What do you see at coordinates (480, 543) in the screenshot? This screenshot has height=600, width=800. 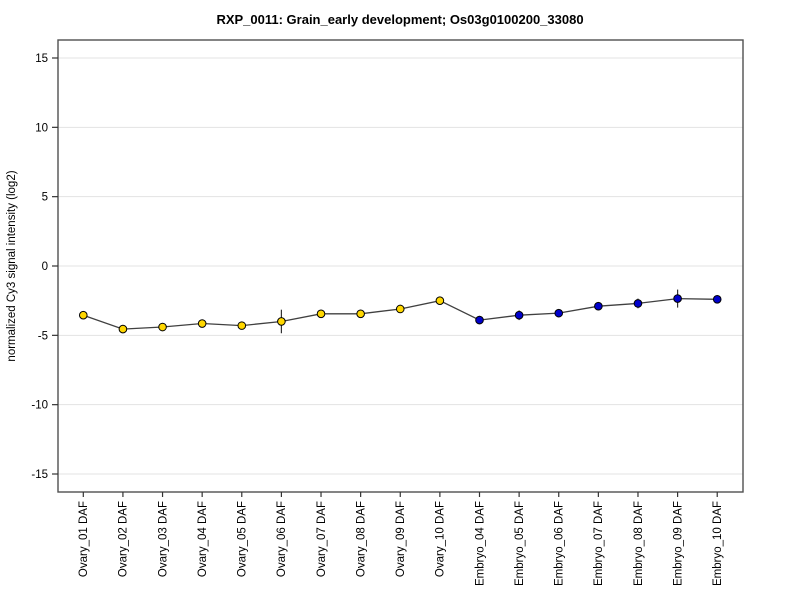 I see `x-tick-label: Embryo_04 DAF` at bounding box center [480, 543].